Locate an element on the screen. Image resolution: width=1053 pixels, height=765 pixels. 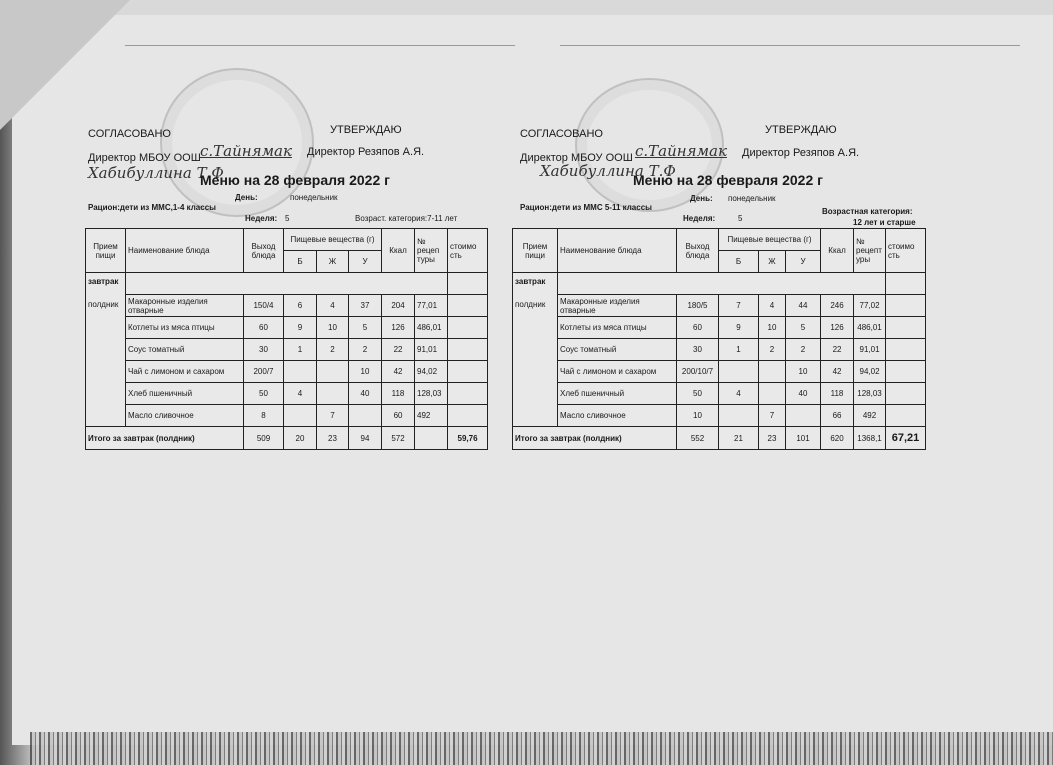
fat: 10 is located at coordinates (332, 327).